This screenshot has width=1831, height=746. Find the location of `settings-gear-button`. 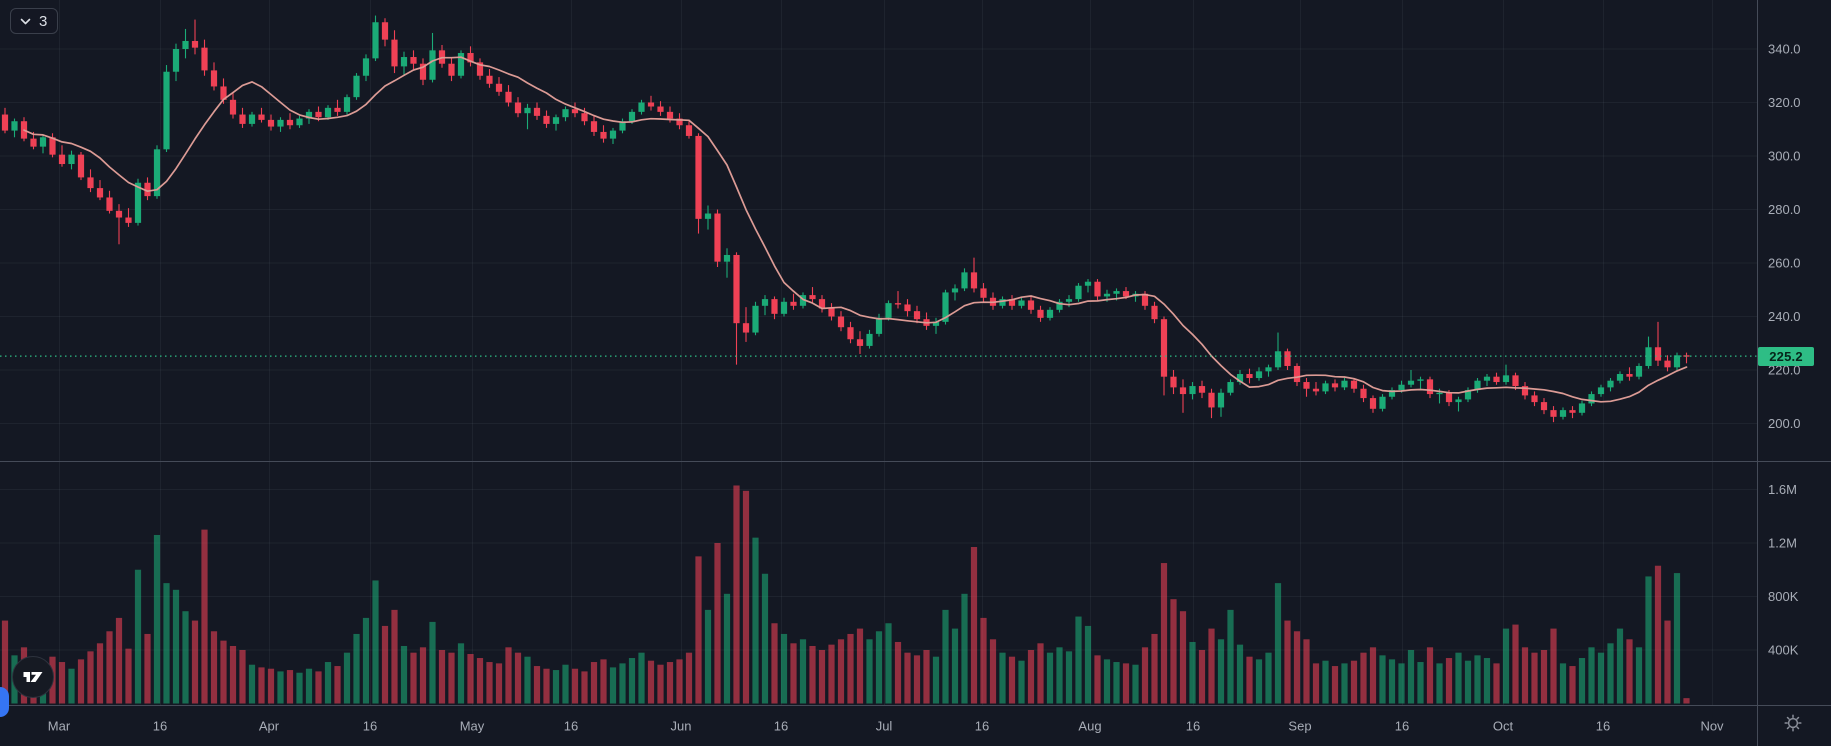

settings-gear-button is located at coordinates (1793, 723).